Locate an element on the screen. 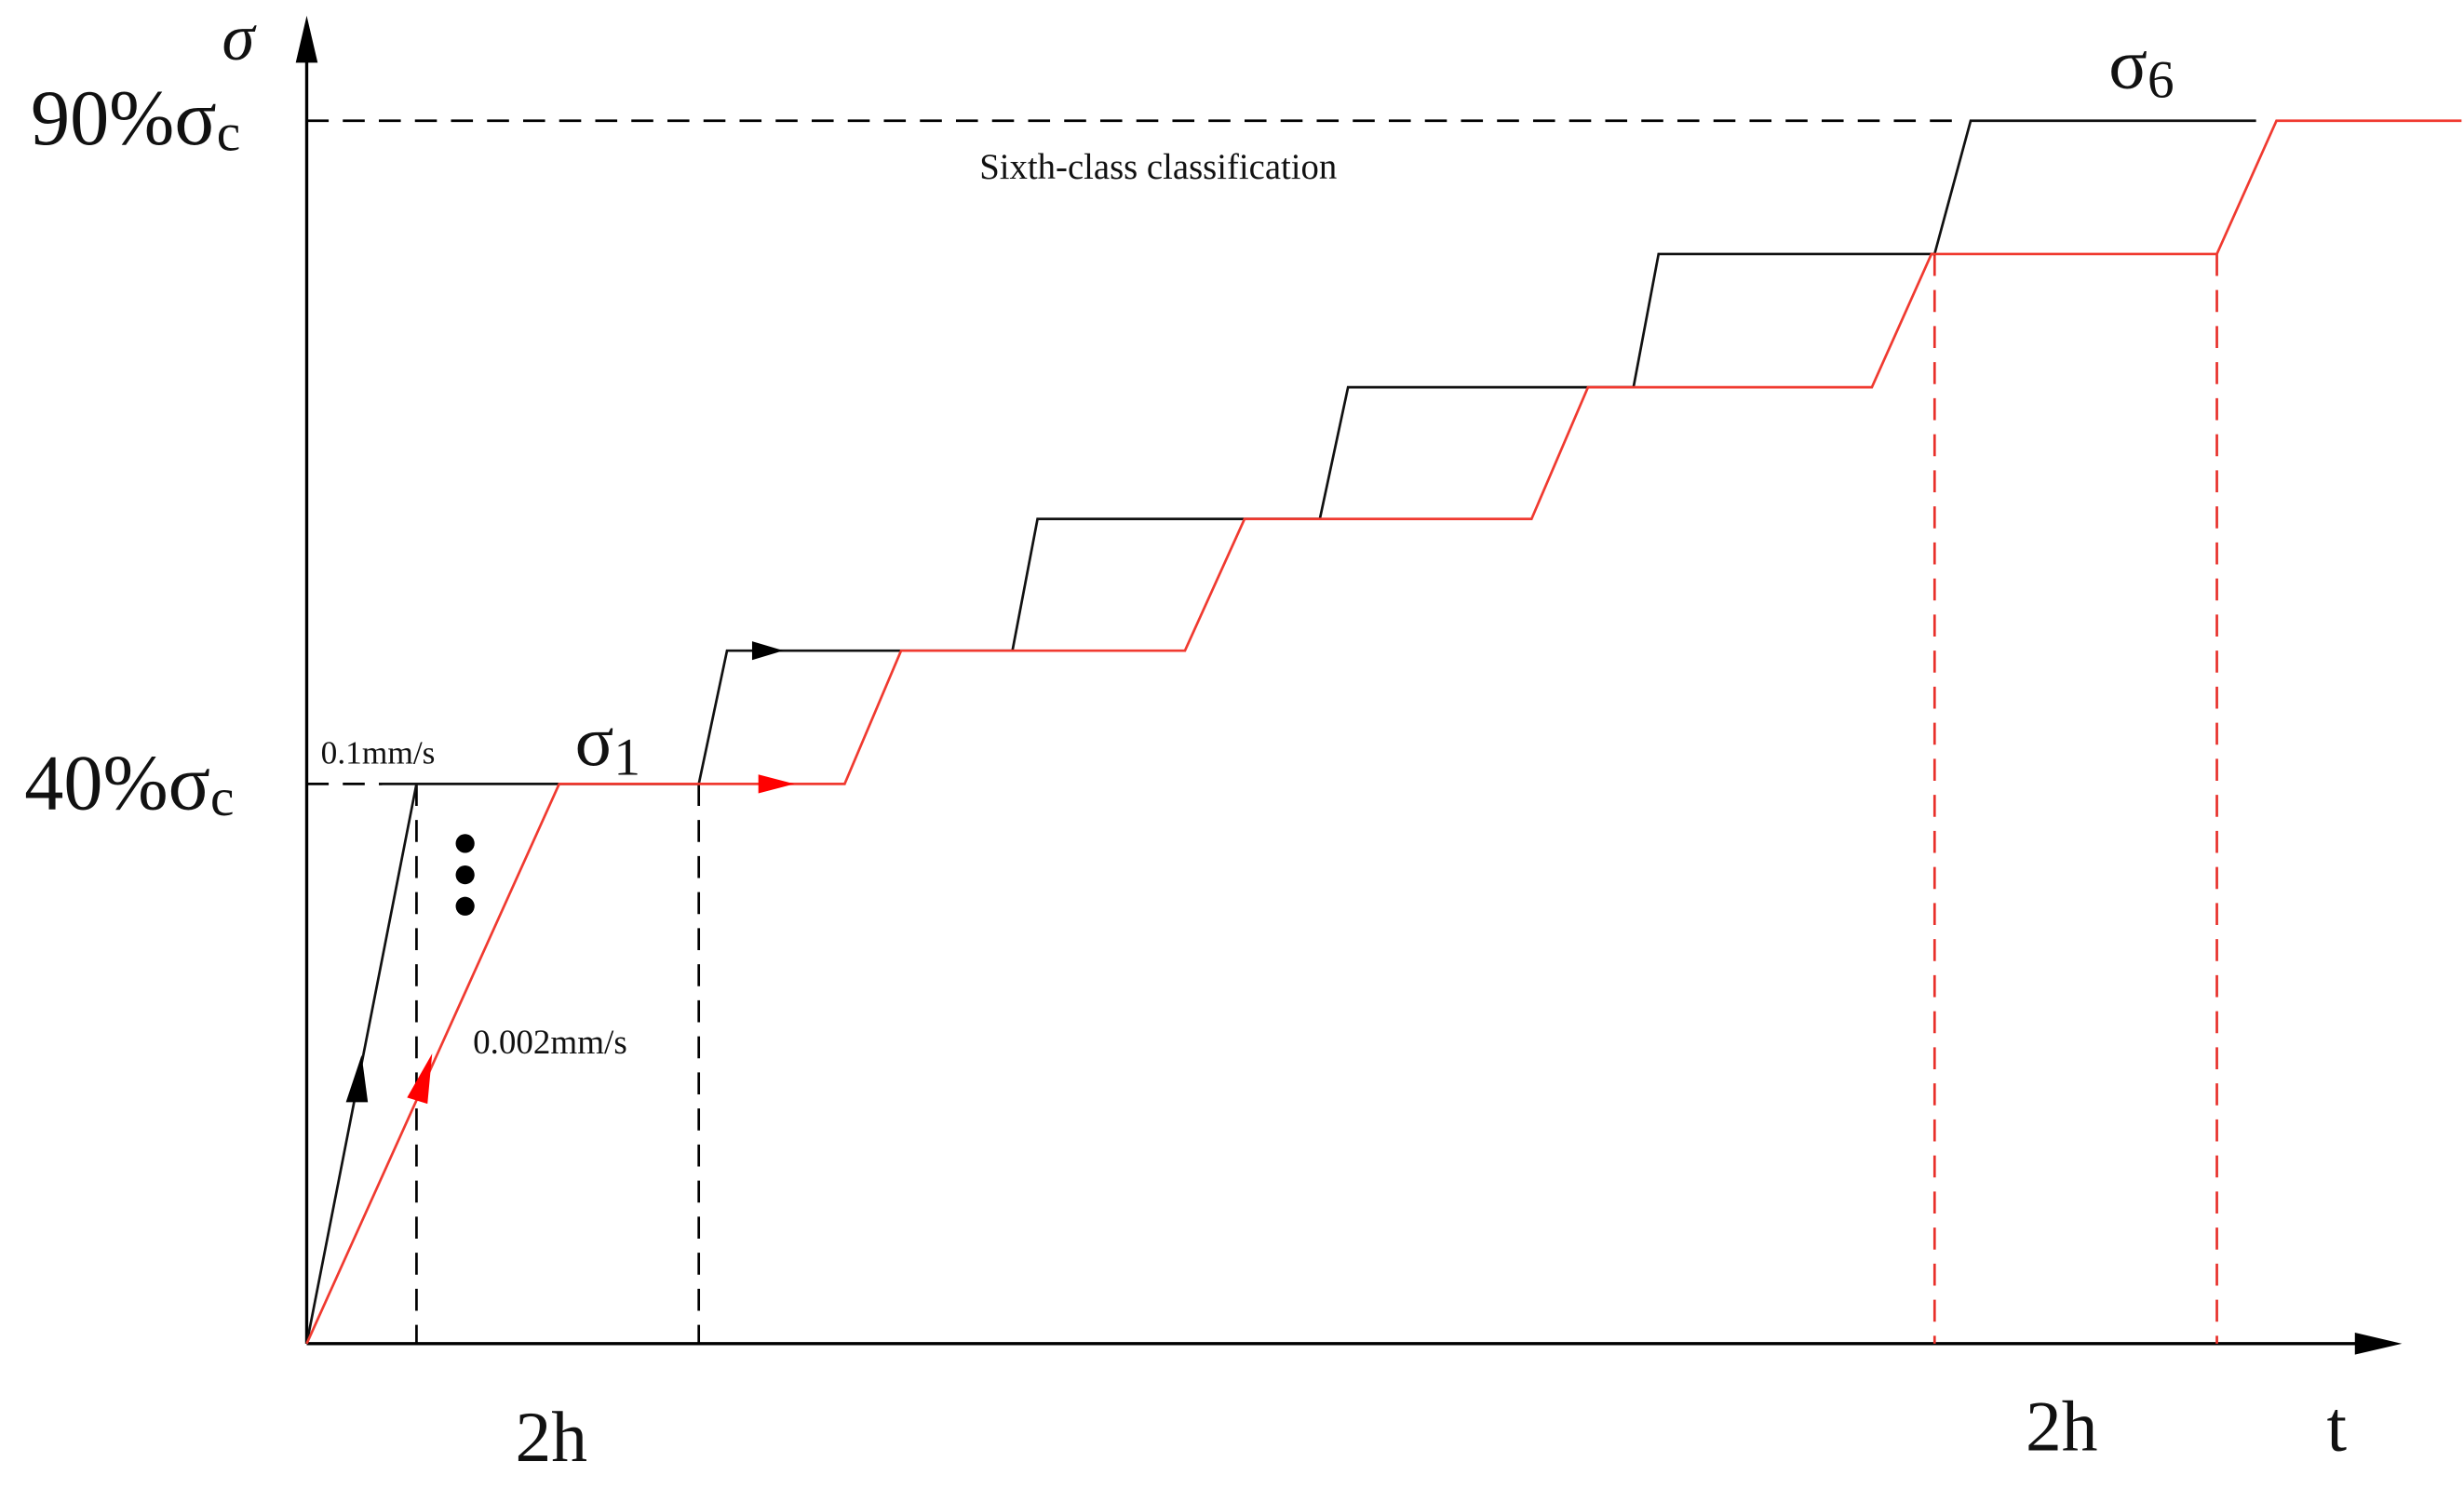  x-axis-arrow is located at coordinates (2378, 1344).